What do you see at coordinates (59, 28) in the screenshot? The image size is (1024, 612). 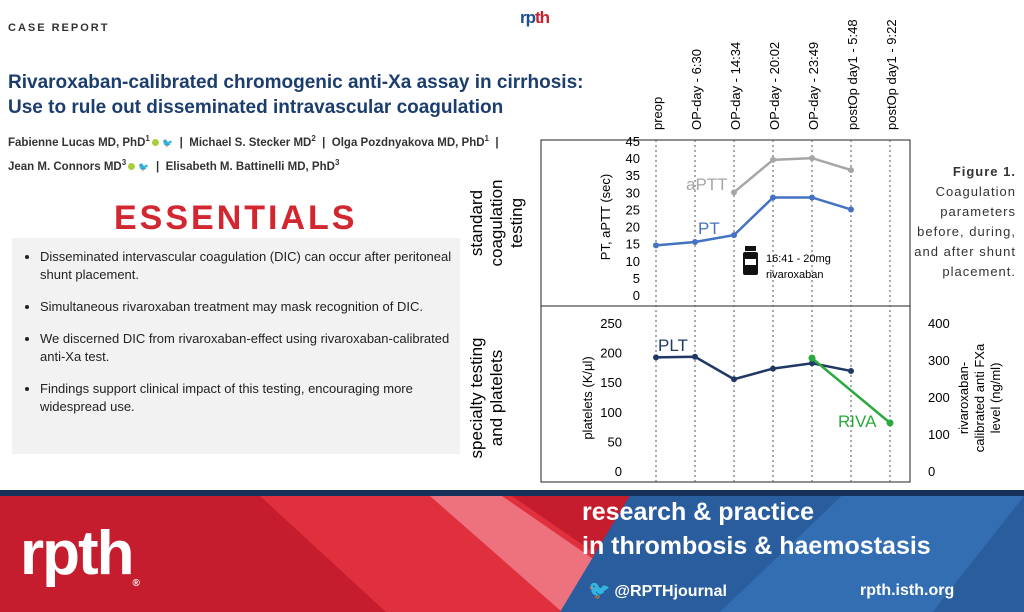 I see `case-report-label: CASE REPORT` at bounding box center [59, 28].